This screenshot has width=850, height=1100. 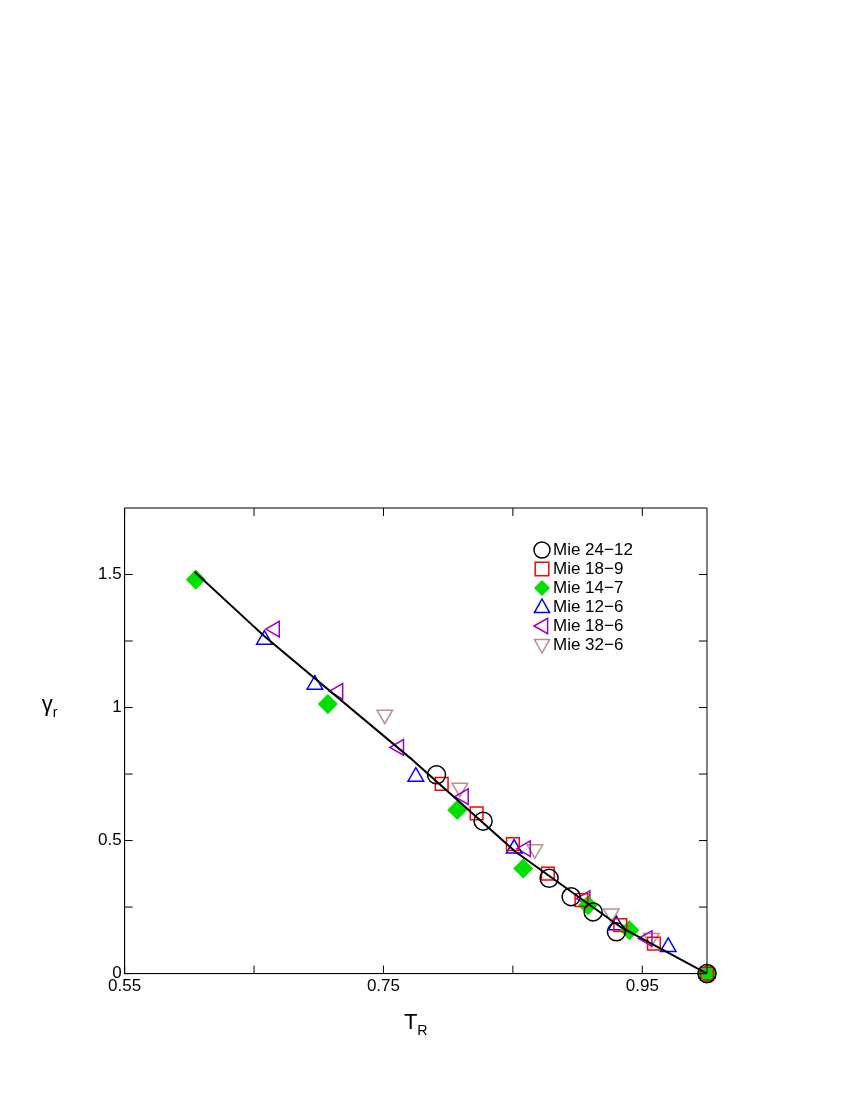 I want to click on y-tick-label: 1.5, so click(x=109, y=574).